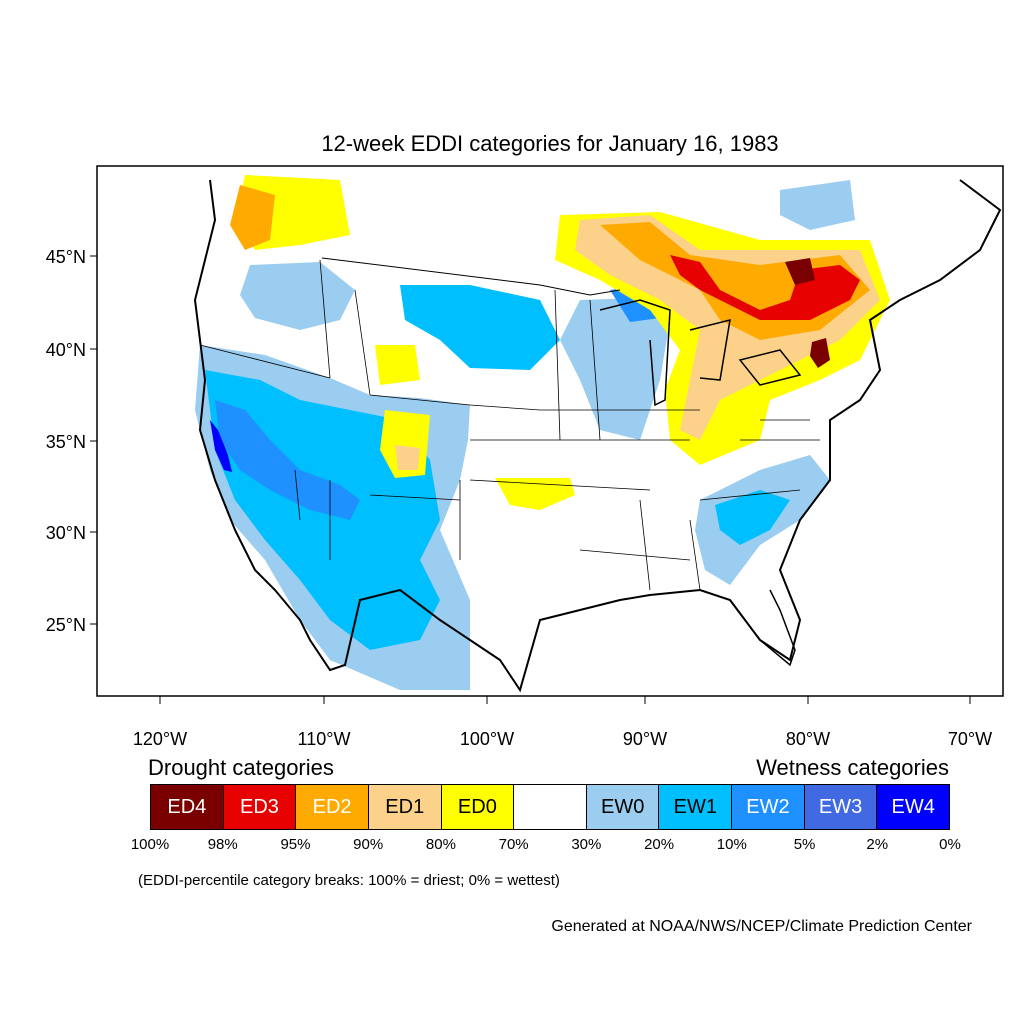 The width and height of the screenshot is (1024, 1024). What do you see at coordinates (877, 844) in the screenshot?
I see `legend-tick-label: 2%` at bounding box center [877, 844].